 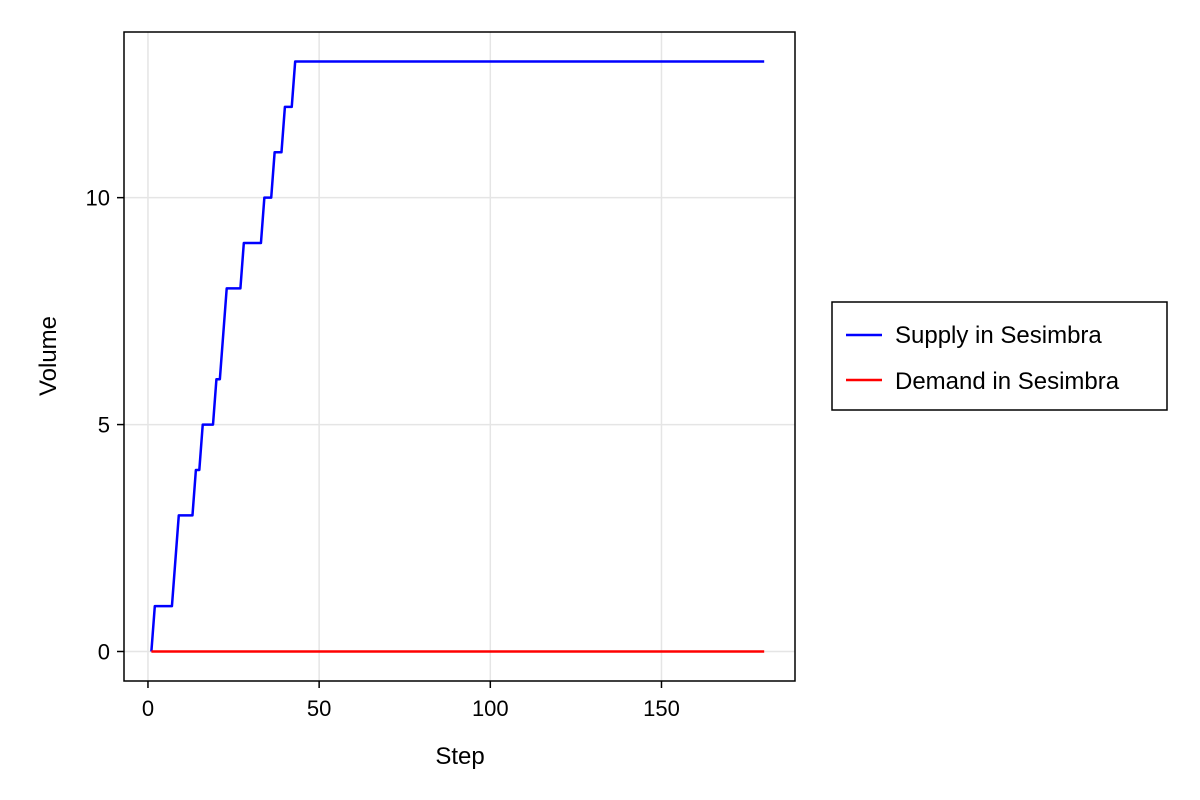 What do you see at coordinates (48, 356) in the screenshot?
I see `y-axis-label: Volume` at bounding box center [48, 356].